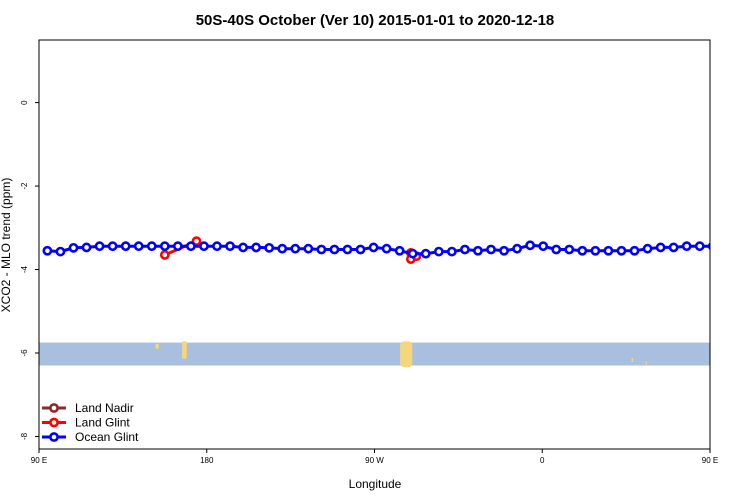 The image size is (750, 500). What do you see at coordinates (6, 245) in the screenshot?
I see `y-axis-label: XCO2 - MLO trend (ppm)` at bounding box center [6, 245].